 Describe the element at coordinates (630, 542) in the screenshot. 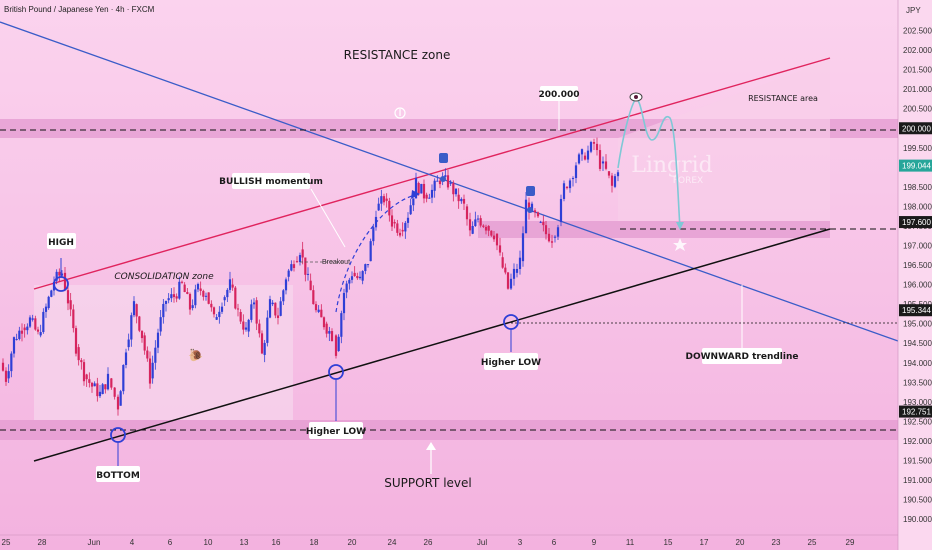

I see `x-tick-label: 11` at that location.